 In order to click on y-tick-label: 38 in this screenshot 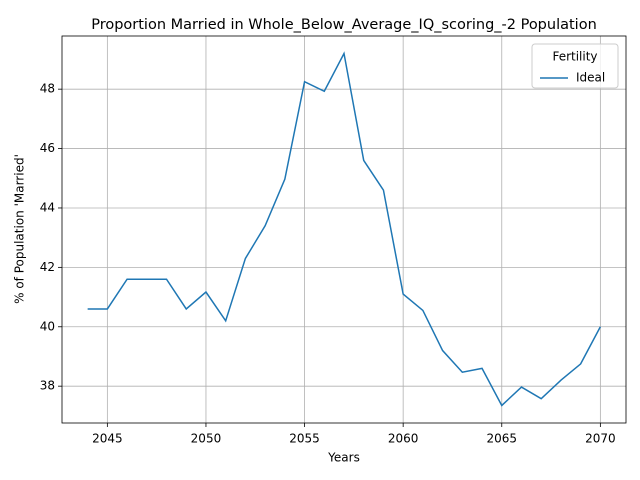, I will do `click(47, 386)`.